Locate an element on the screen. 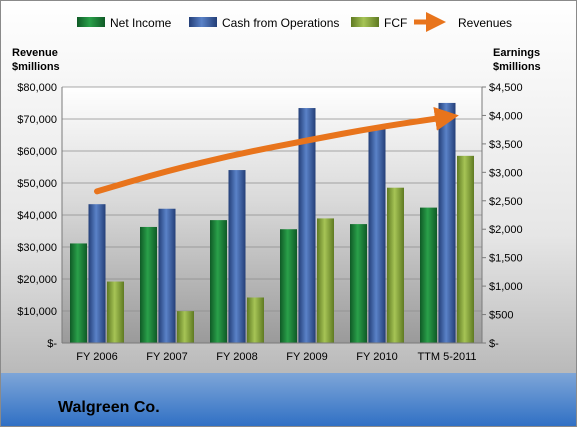 This screenshot has width=577, height=427. legend-label-cfo: Cash from Operations is located at coordinates (280, 23).